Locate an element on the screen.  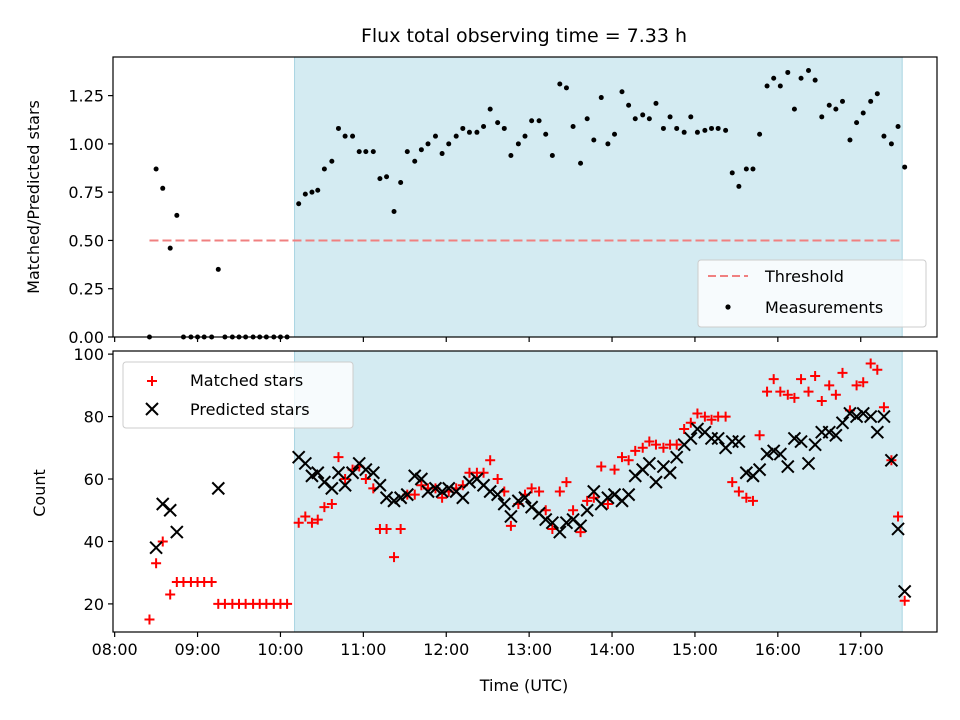
xtick-label: 17:00 is located at coordinates (861, 649).